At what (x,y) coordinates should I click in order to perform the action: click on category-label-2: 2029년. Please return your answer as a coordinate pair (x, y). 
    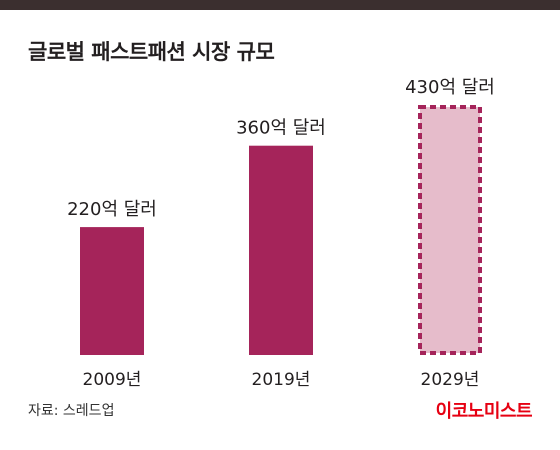
    Looking at the image, I should click on (450, 380).